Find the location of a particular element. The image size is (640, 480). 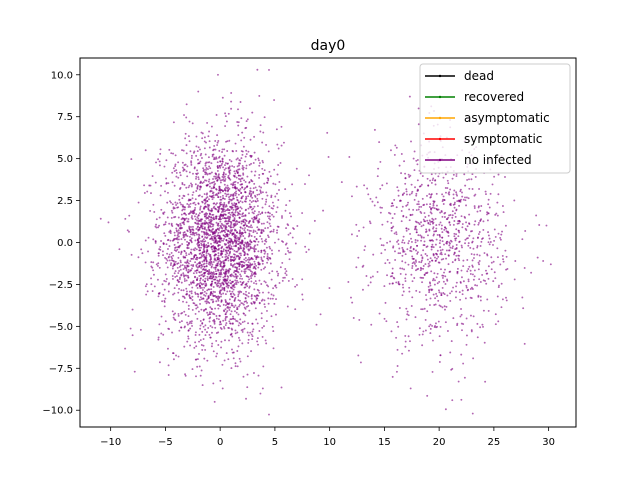

legend-marker-asymptomatic is located at coordinates (440, 118).